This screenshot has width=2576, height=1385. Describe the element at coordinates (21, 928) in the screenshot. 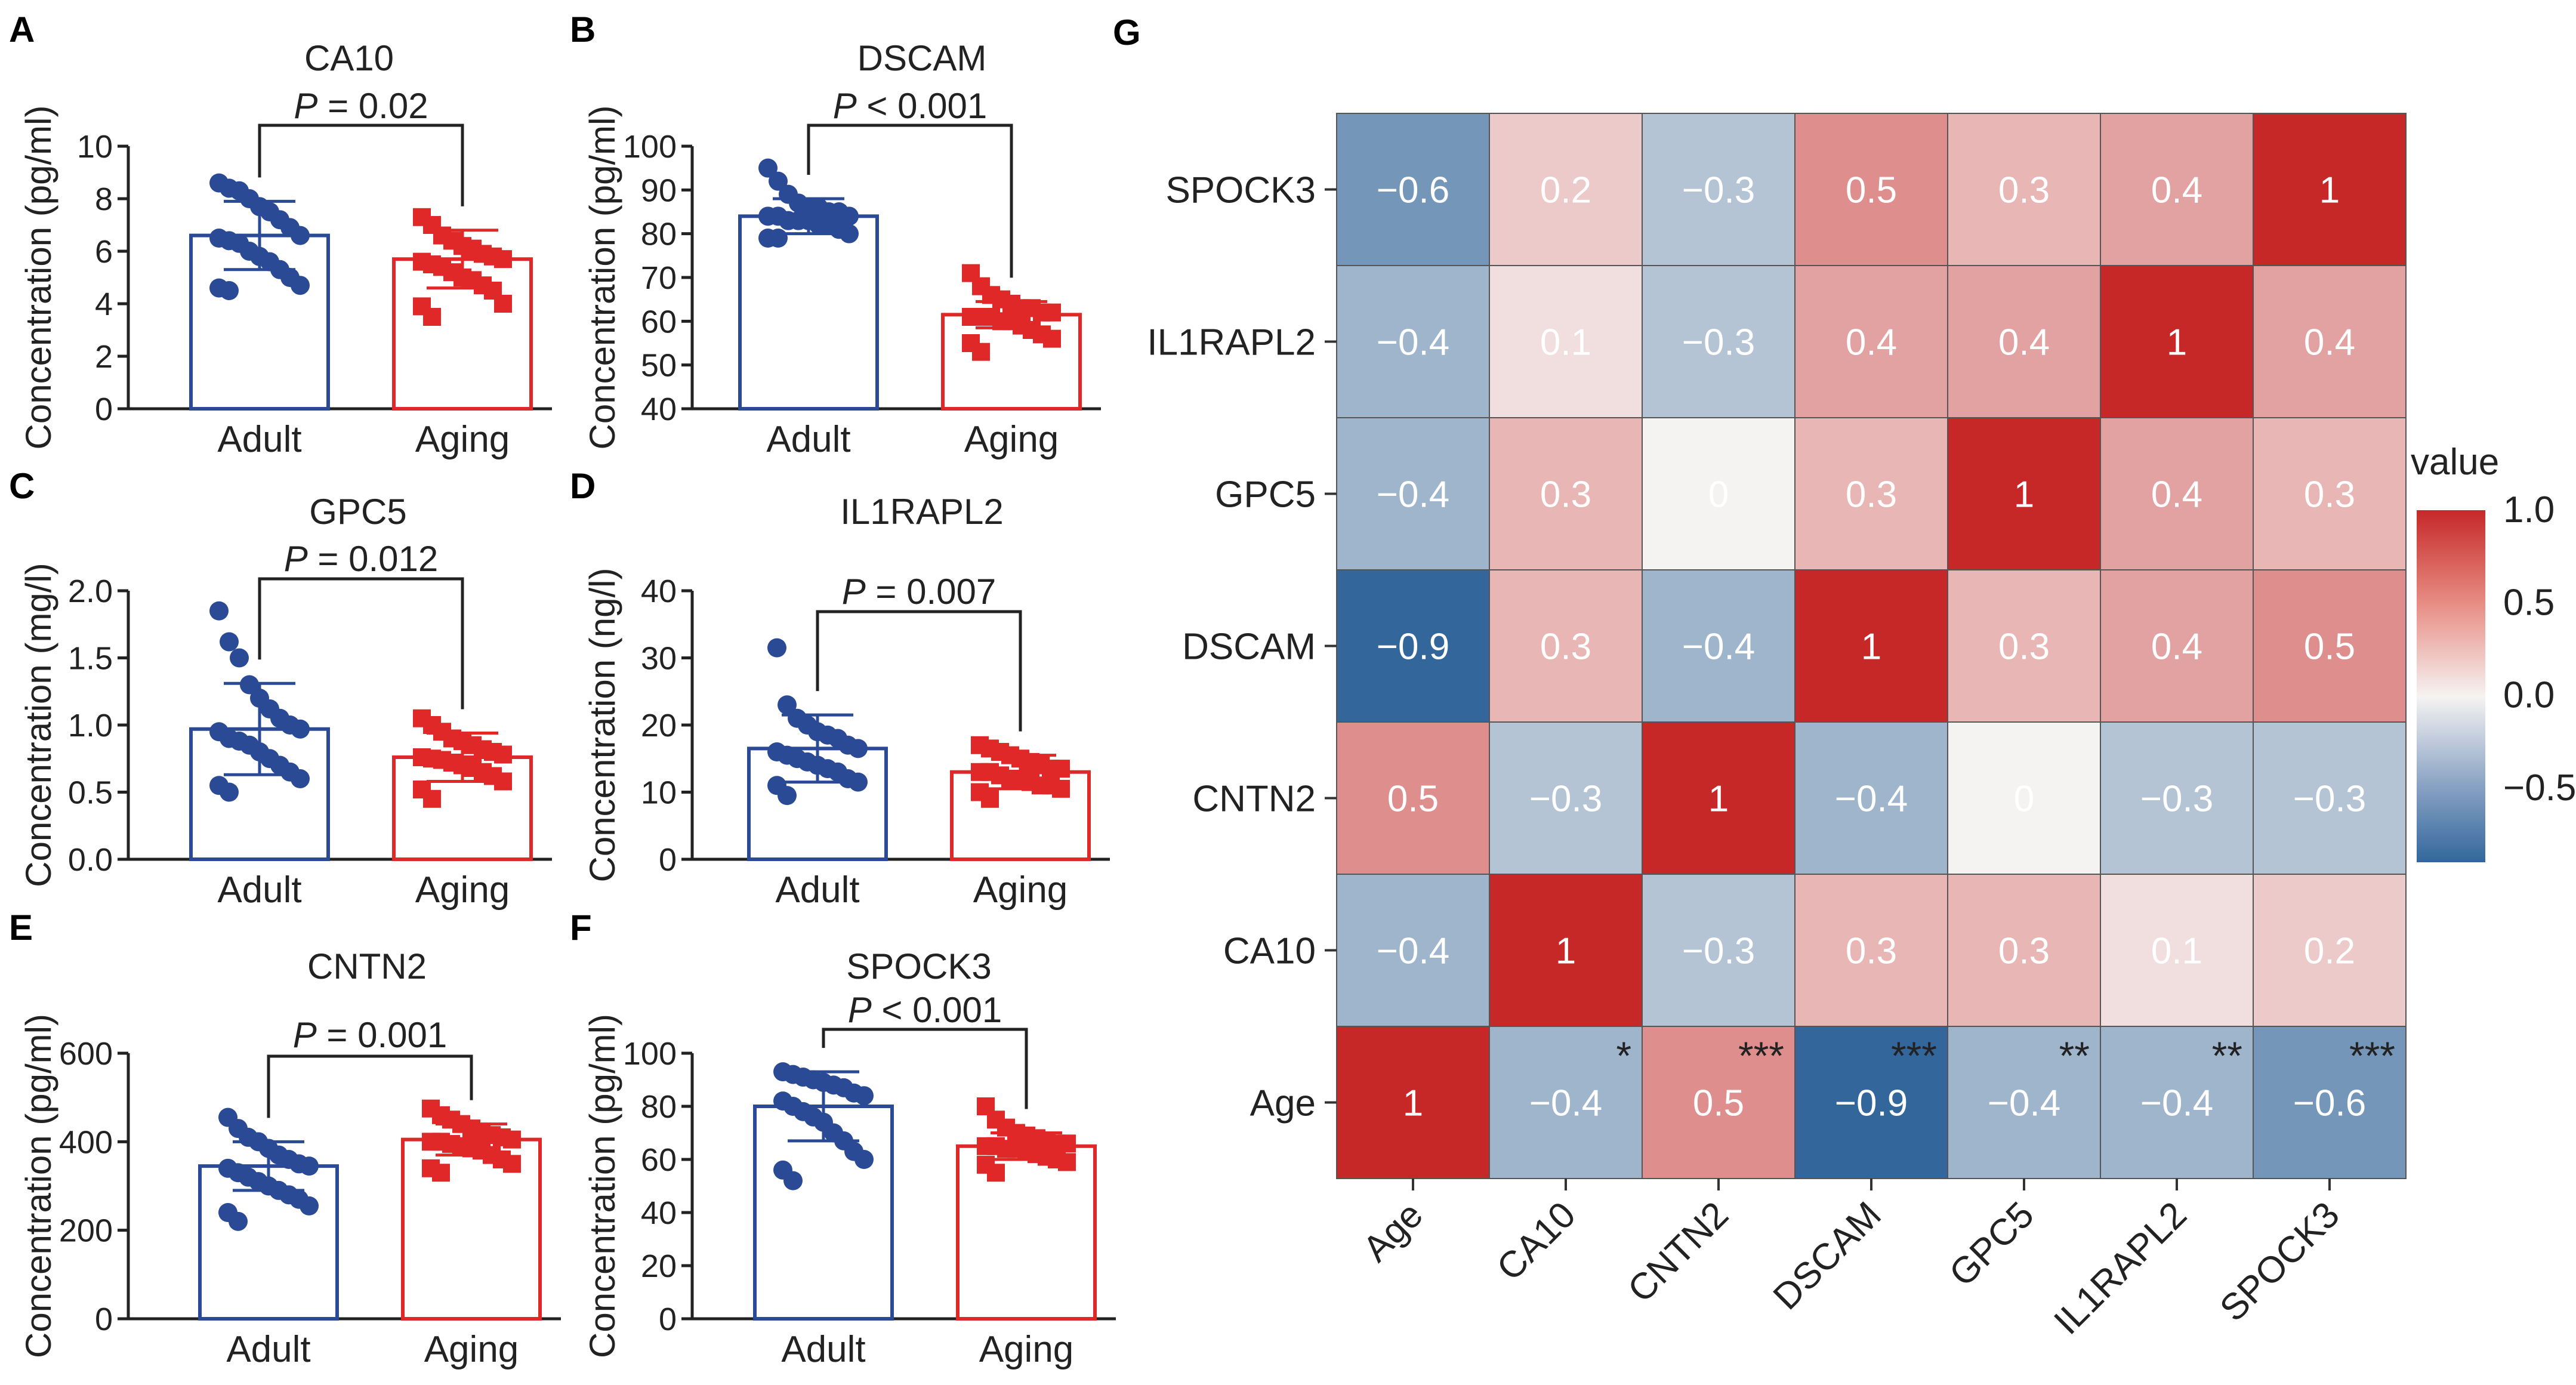

I see `panel-label: E` at that location.